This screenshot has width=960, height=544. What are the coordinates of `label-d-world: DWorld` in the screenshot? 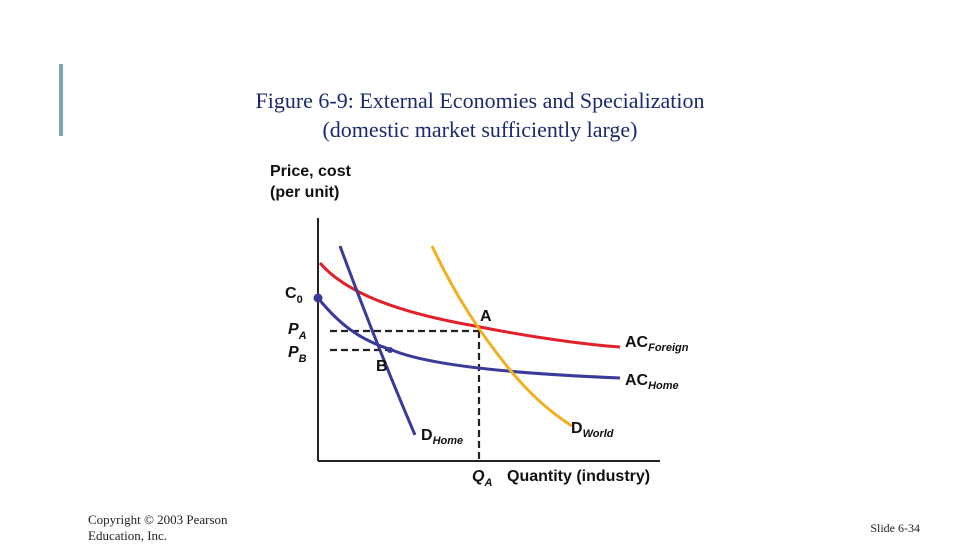 It's located at (592, 430).